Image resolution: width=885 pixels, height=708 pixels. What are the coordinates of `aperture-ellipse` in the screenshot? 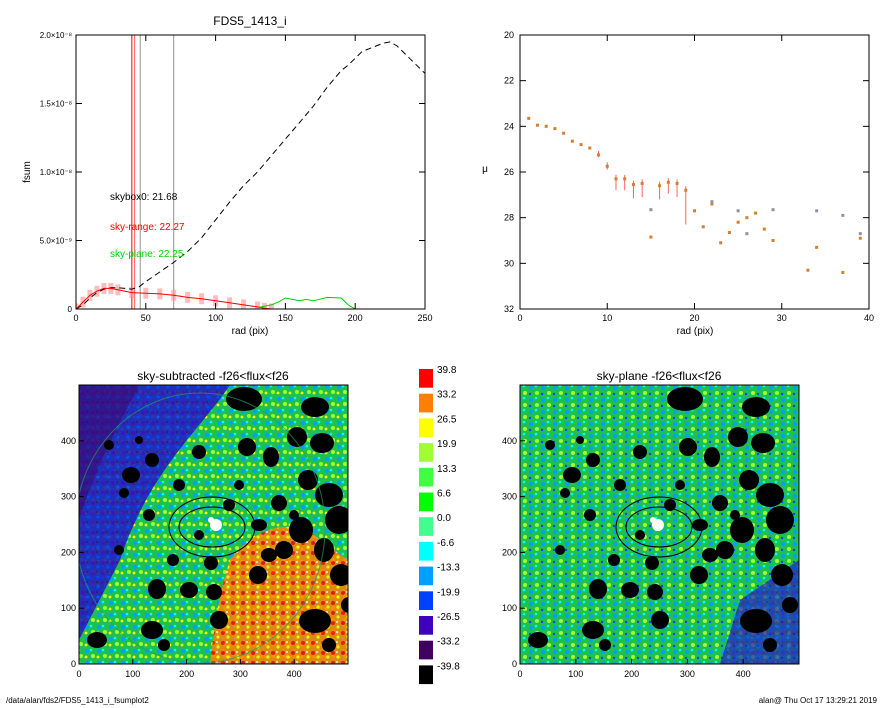 It's located at (659, 527).